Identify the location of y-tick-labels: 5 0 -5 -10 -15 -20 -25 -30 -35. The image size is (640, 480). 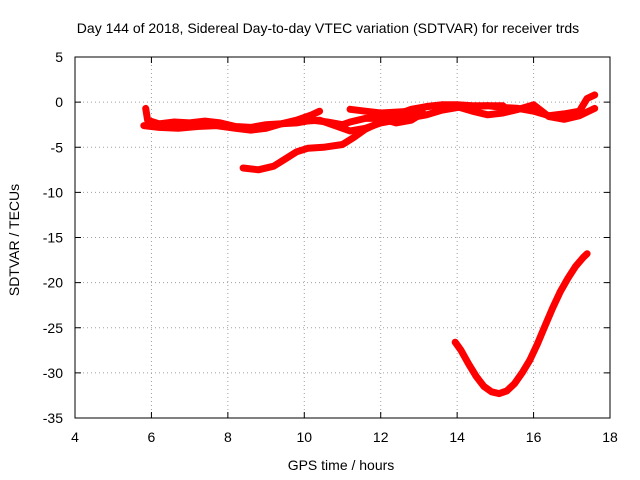
(53, 237).